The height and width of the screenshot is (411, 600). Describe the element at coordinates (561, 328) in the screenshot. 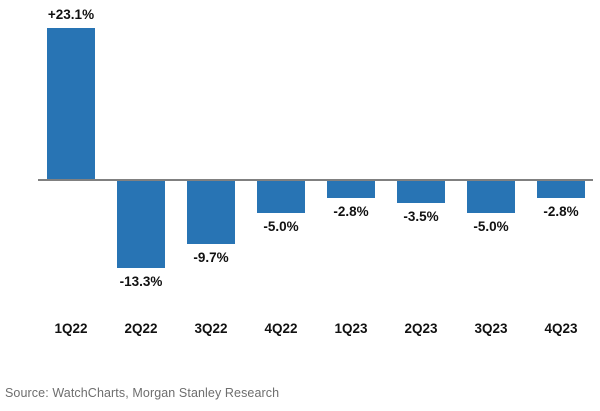

I see `x-axis-label-4q23: 4Q23` at that location.